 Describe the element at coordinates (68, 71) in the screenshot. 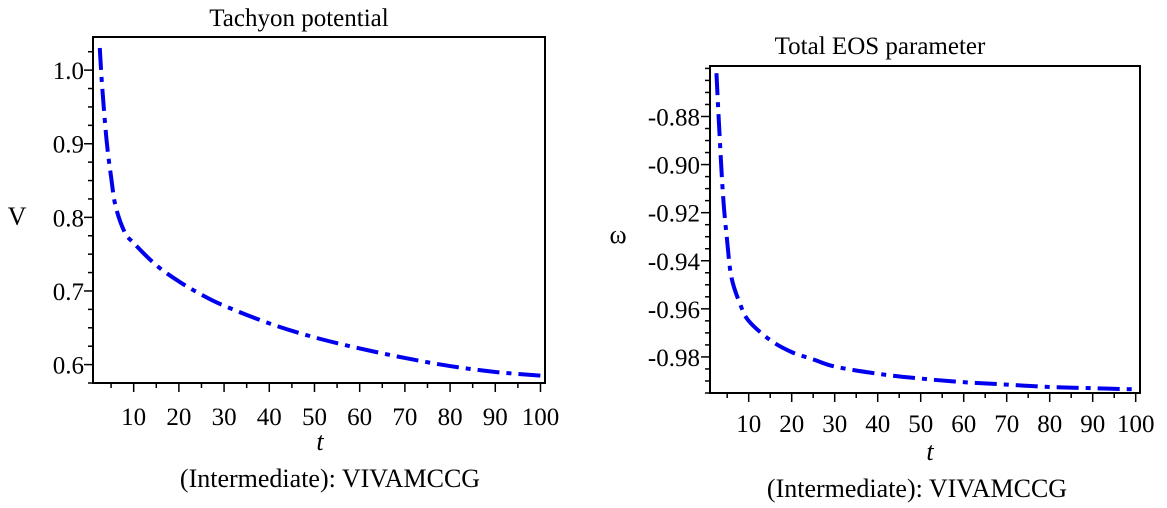

I see `y-tick-label: 1.0` at that location.